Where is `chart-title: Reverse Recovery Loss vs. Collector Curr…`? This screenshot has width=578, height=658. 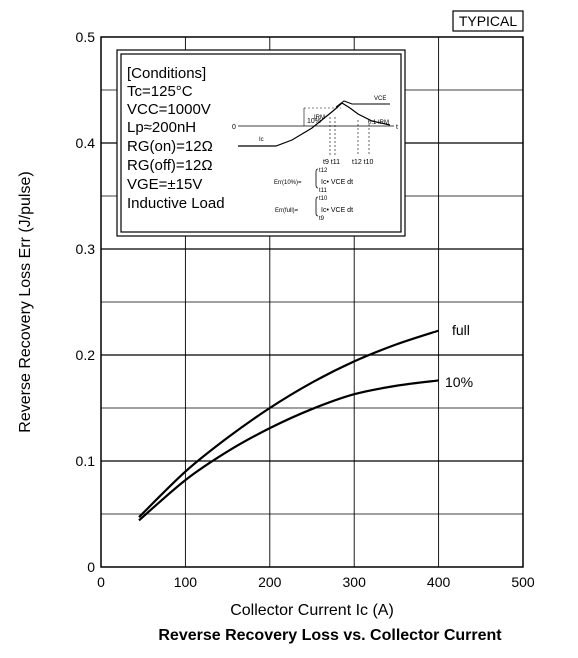 chart-title: Reverse Recovery Loss vs. Collector Curr… is located at coordinates (330, 635).